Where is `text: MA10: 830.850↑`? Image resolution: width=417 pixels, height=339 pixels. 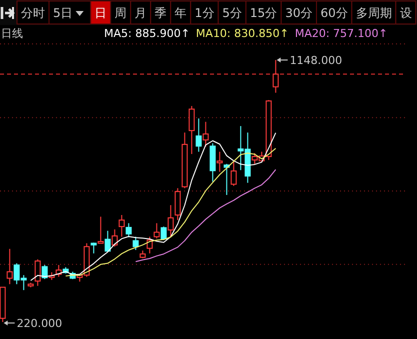
text: MA10: 830.850↑ is located at coordinates (242, 33).